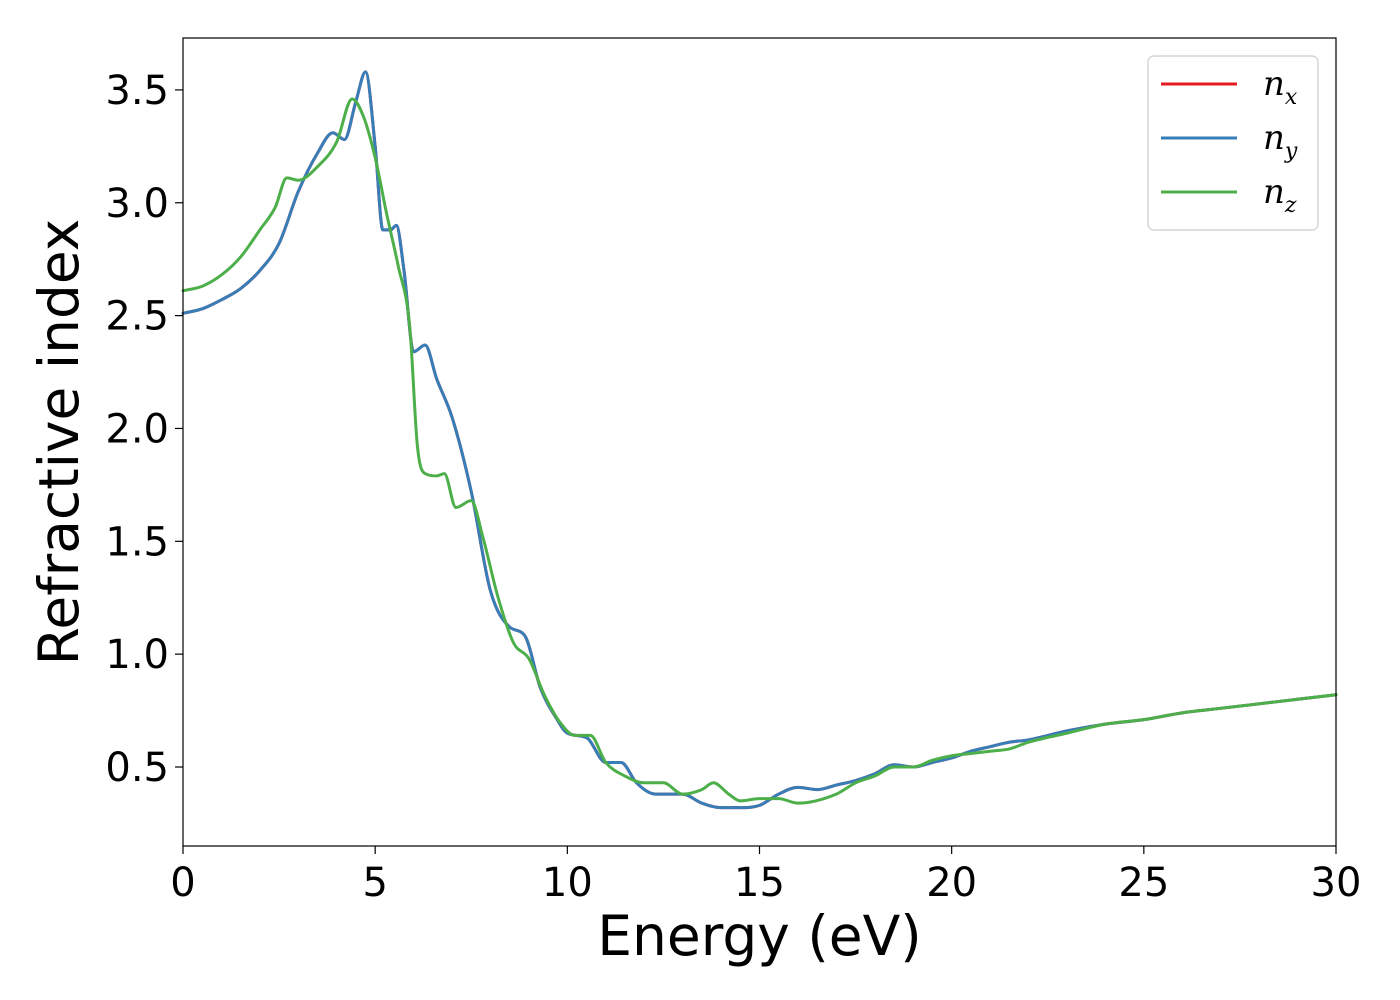 This screenshot has height=1000, width=1400. Describe the element at coordinates (137, 768) in the screenshot. I see `y-tick-label: 0.5` at that location.